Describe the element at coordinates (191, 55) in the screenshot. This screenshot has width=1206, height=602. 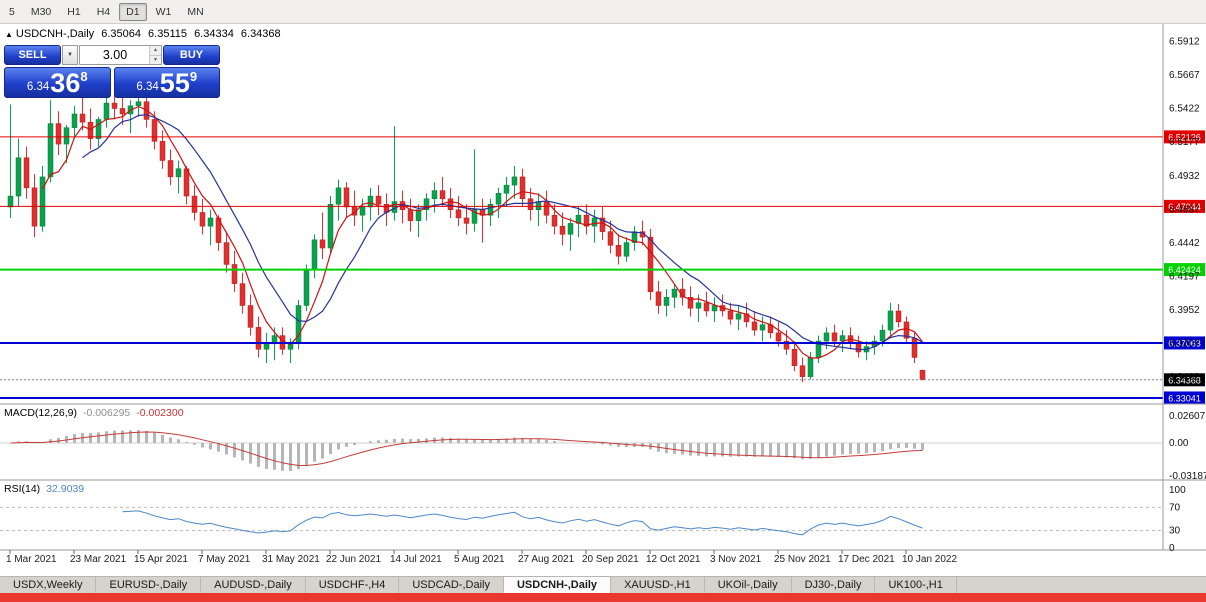
I see `buy-button: BUY` at that location.